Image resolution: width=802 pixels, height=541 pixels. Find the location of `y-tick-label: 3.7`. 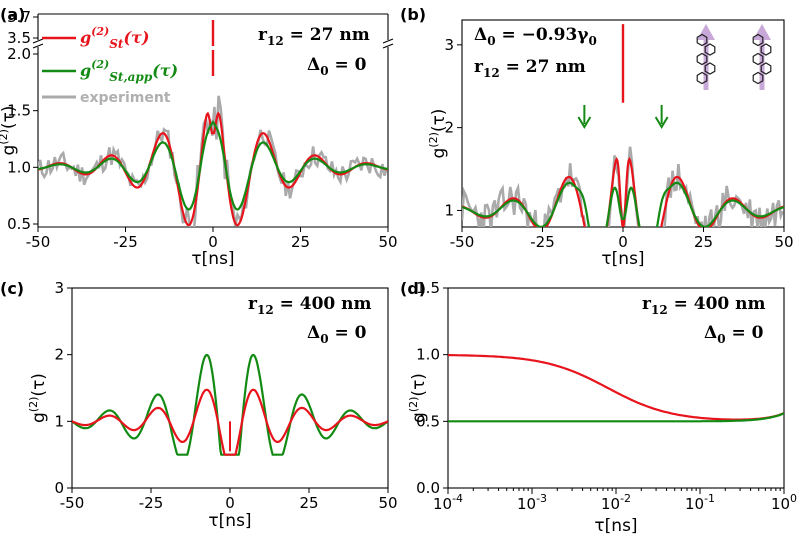

y-tick-label: 3.7 is located at coordinates (19, 17).